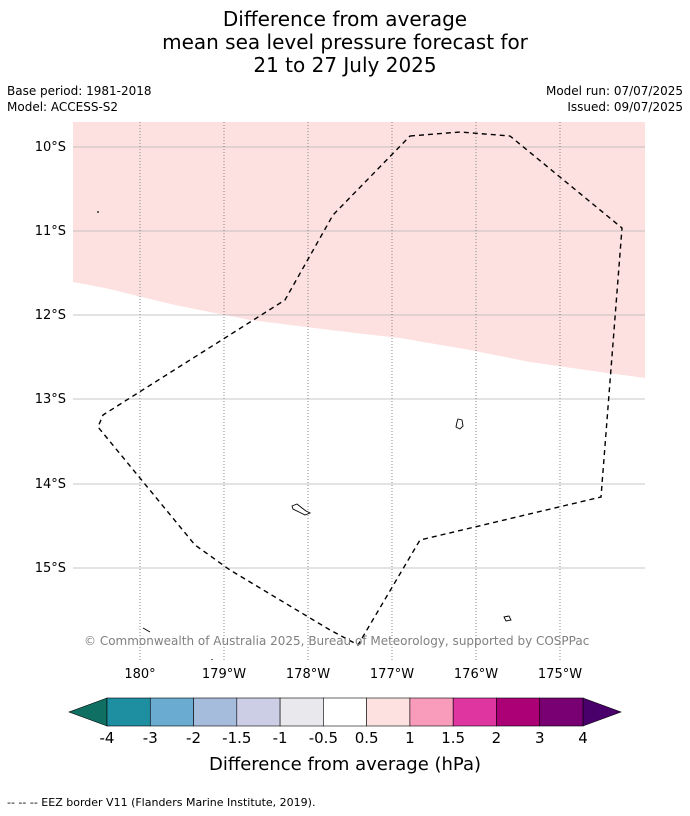 This screenshot has width=690, height=816. Describe the element at coordinates (459, 424) in the screenshot. I see `island-wallis` at that location.